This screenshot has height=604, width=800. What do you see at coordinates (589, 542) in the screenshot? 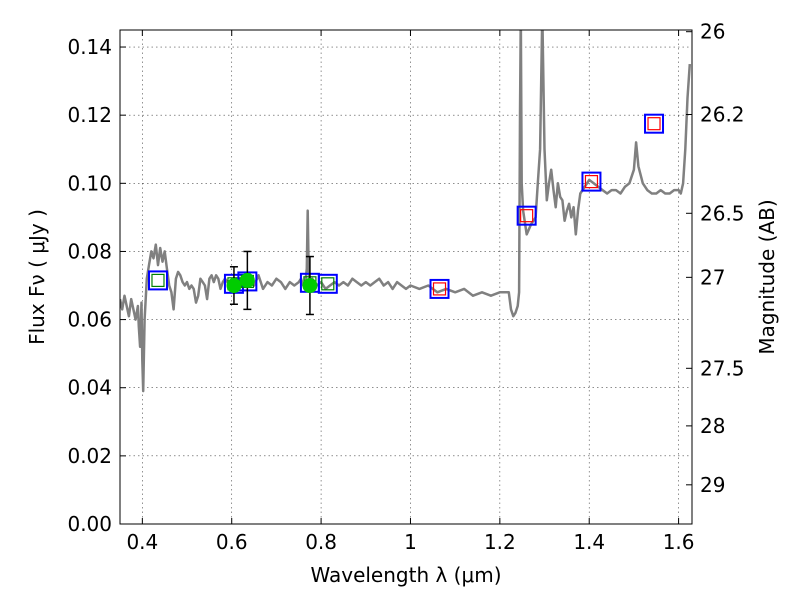
I see `x-tick-label: 1.4` at bounding box center [589, 542].